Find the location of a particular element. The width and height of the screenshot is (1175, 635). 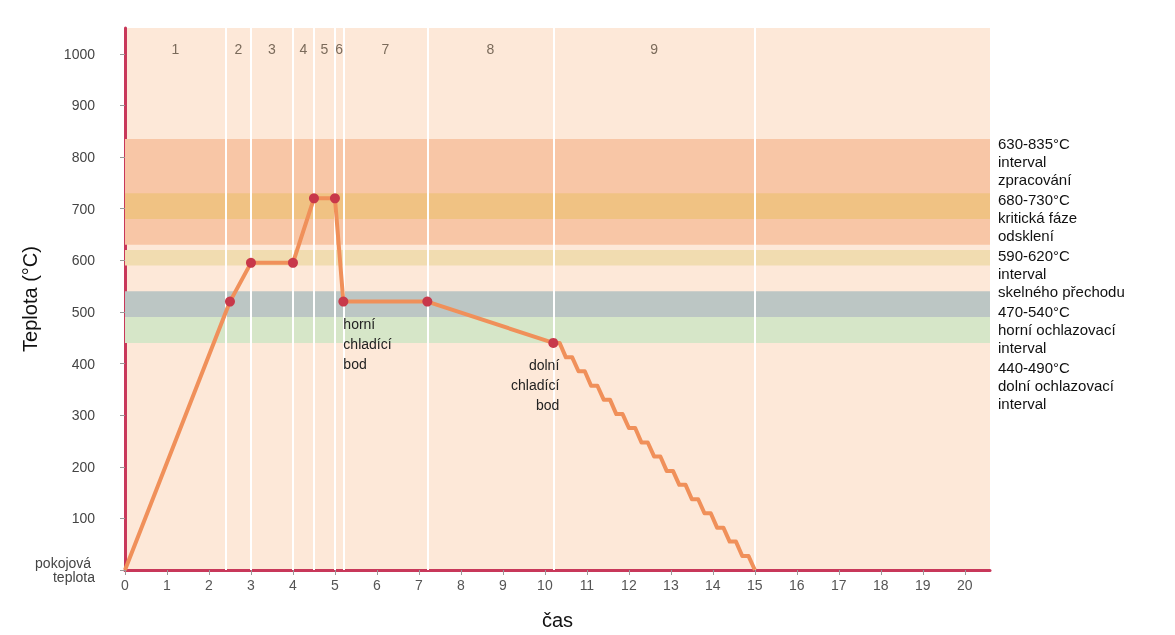

x-tick-label: 5 is located at coordinates (335, 585).